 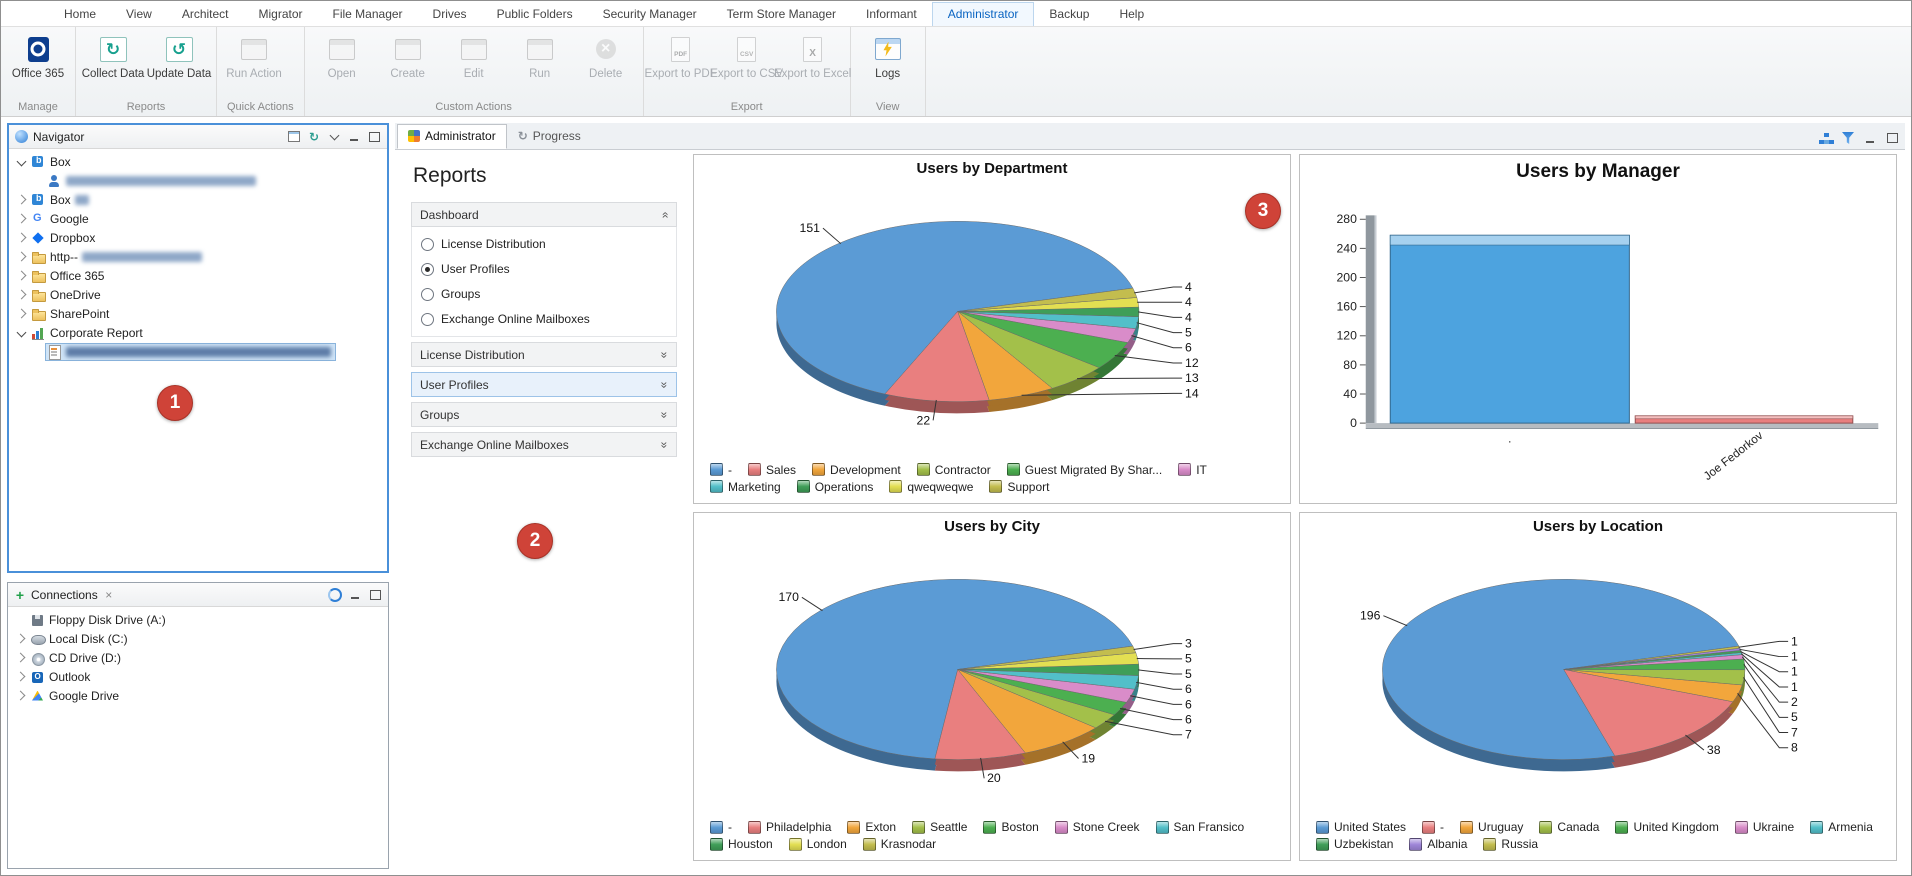 What do you see at coordinates (198, 256) in the screenshot?
I see `navigator-item-http: http--` at bounding box center [198, 256].